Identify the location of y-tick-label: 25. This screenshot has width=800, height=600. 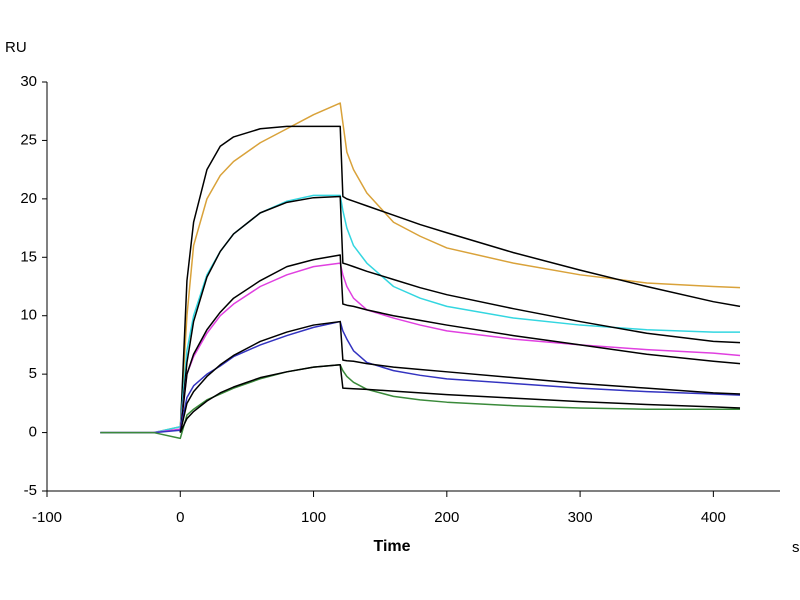
(28, 139).